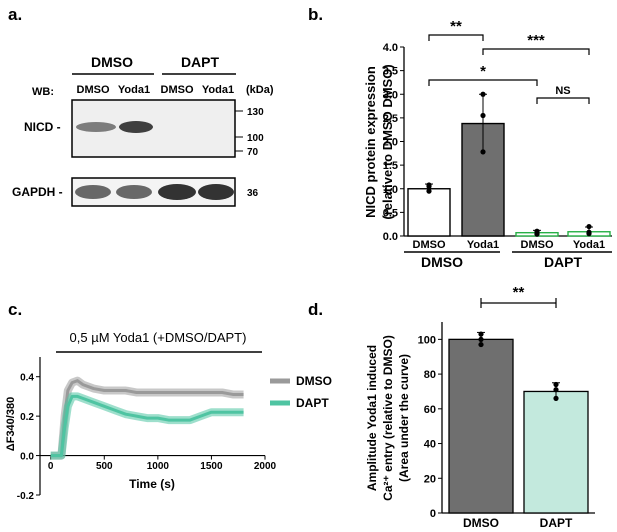 The width and height of the screenshot is (617, 532). Describe the element at coordinates (390, 119) in the screenshot. I see `b-y-tick-label: 2.5` at that location.